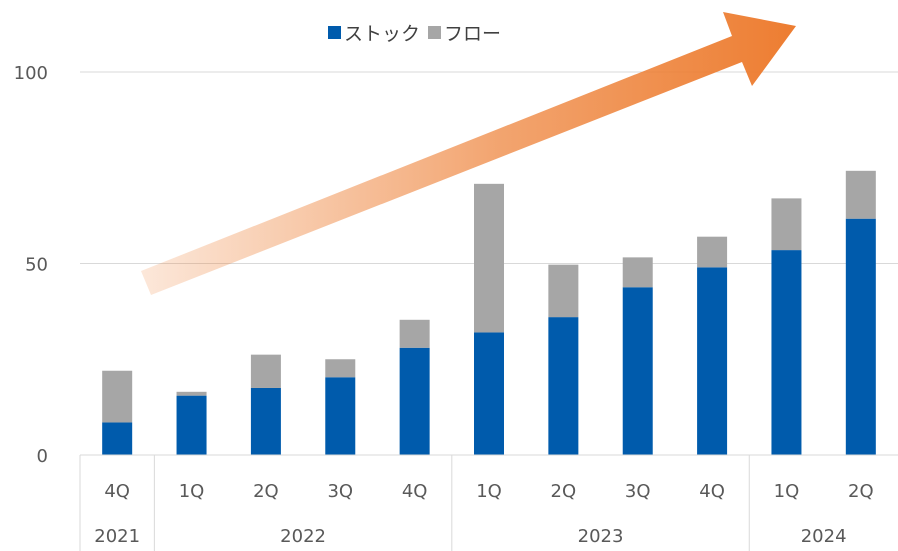 The image size is (898, 551). What do you see at coordinates (824, 536) in the screenshot?
I see `year-label: 2024` at bounding box center [824, 536].